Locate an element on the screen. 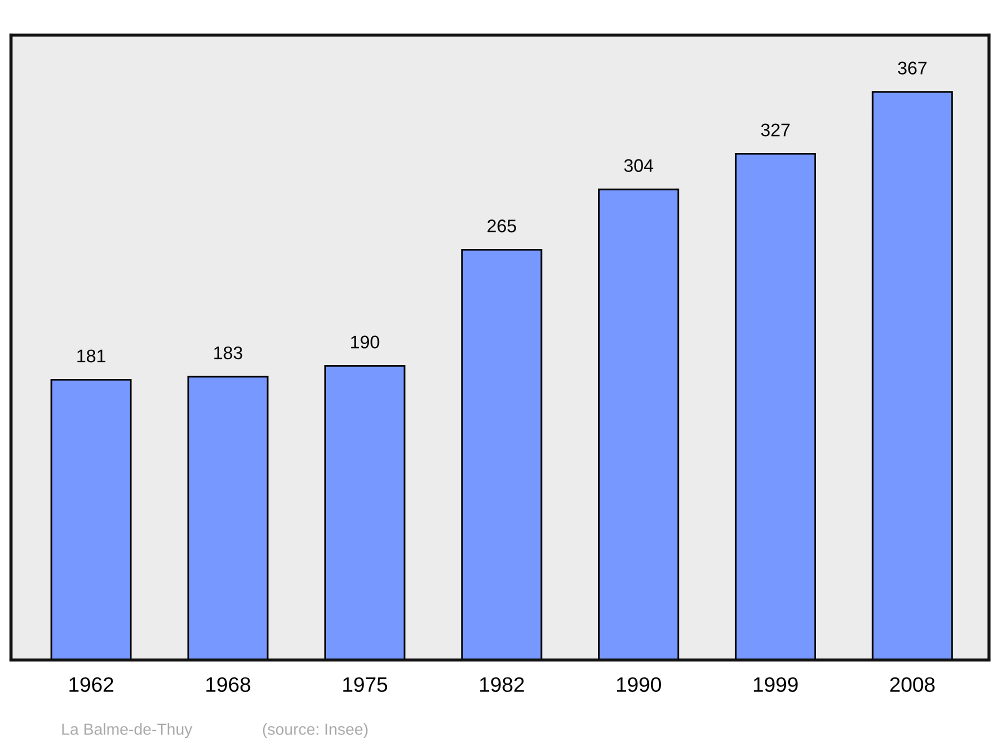 The width and height of the screenshot is (1000, 747). data-label: 265 is located at coordinates (502, 226).